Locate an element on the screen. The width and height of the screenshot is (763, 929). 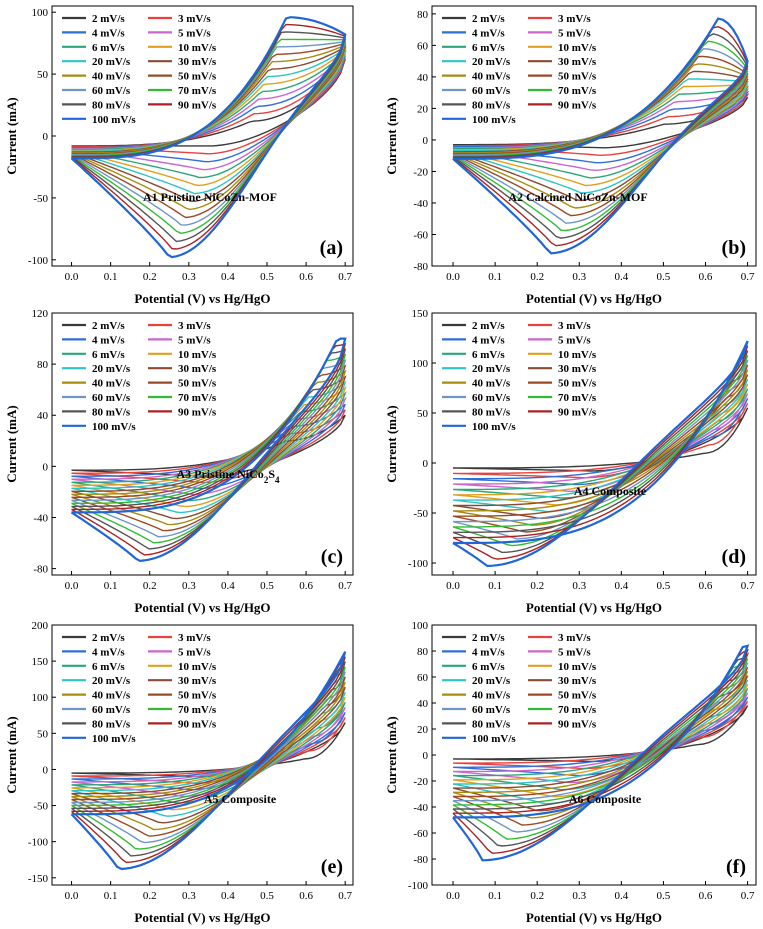
series-line-90-mv-s is located at coordinates (208, 760).